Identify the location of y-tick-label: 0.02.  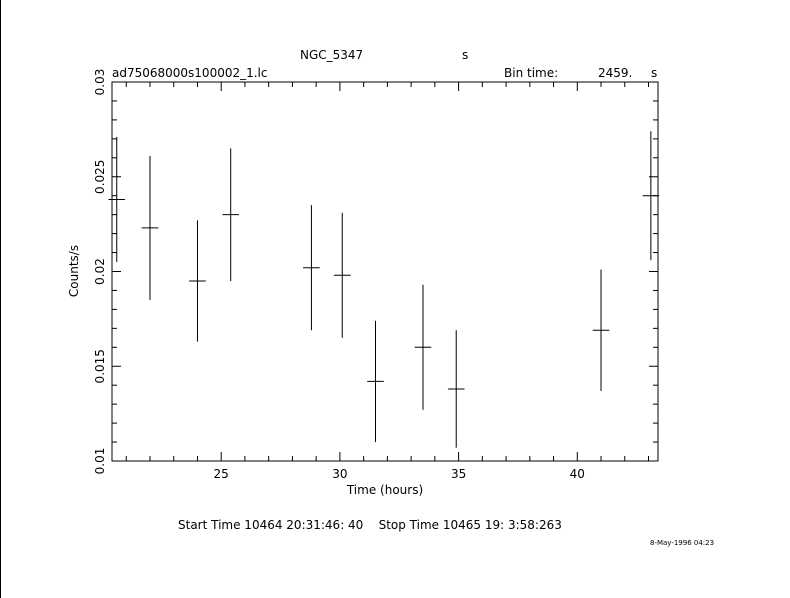
(100, 271).